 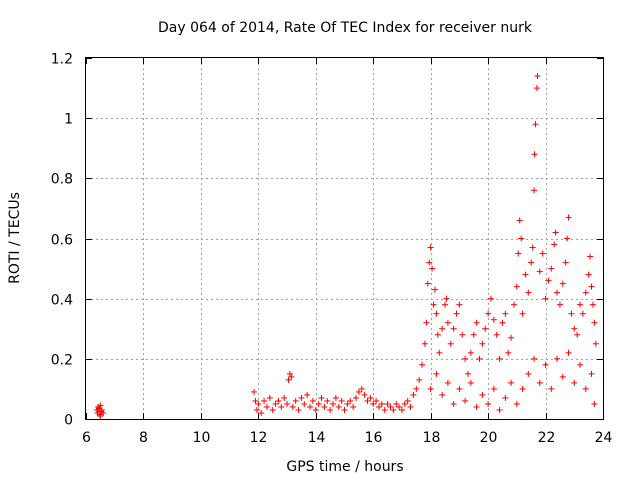 What do you see at coordinates (62, 180) in the screenshot?
I see `y-tick-label: 0.8` at bounding box center [62, 180].